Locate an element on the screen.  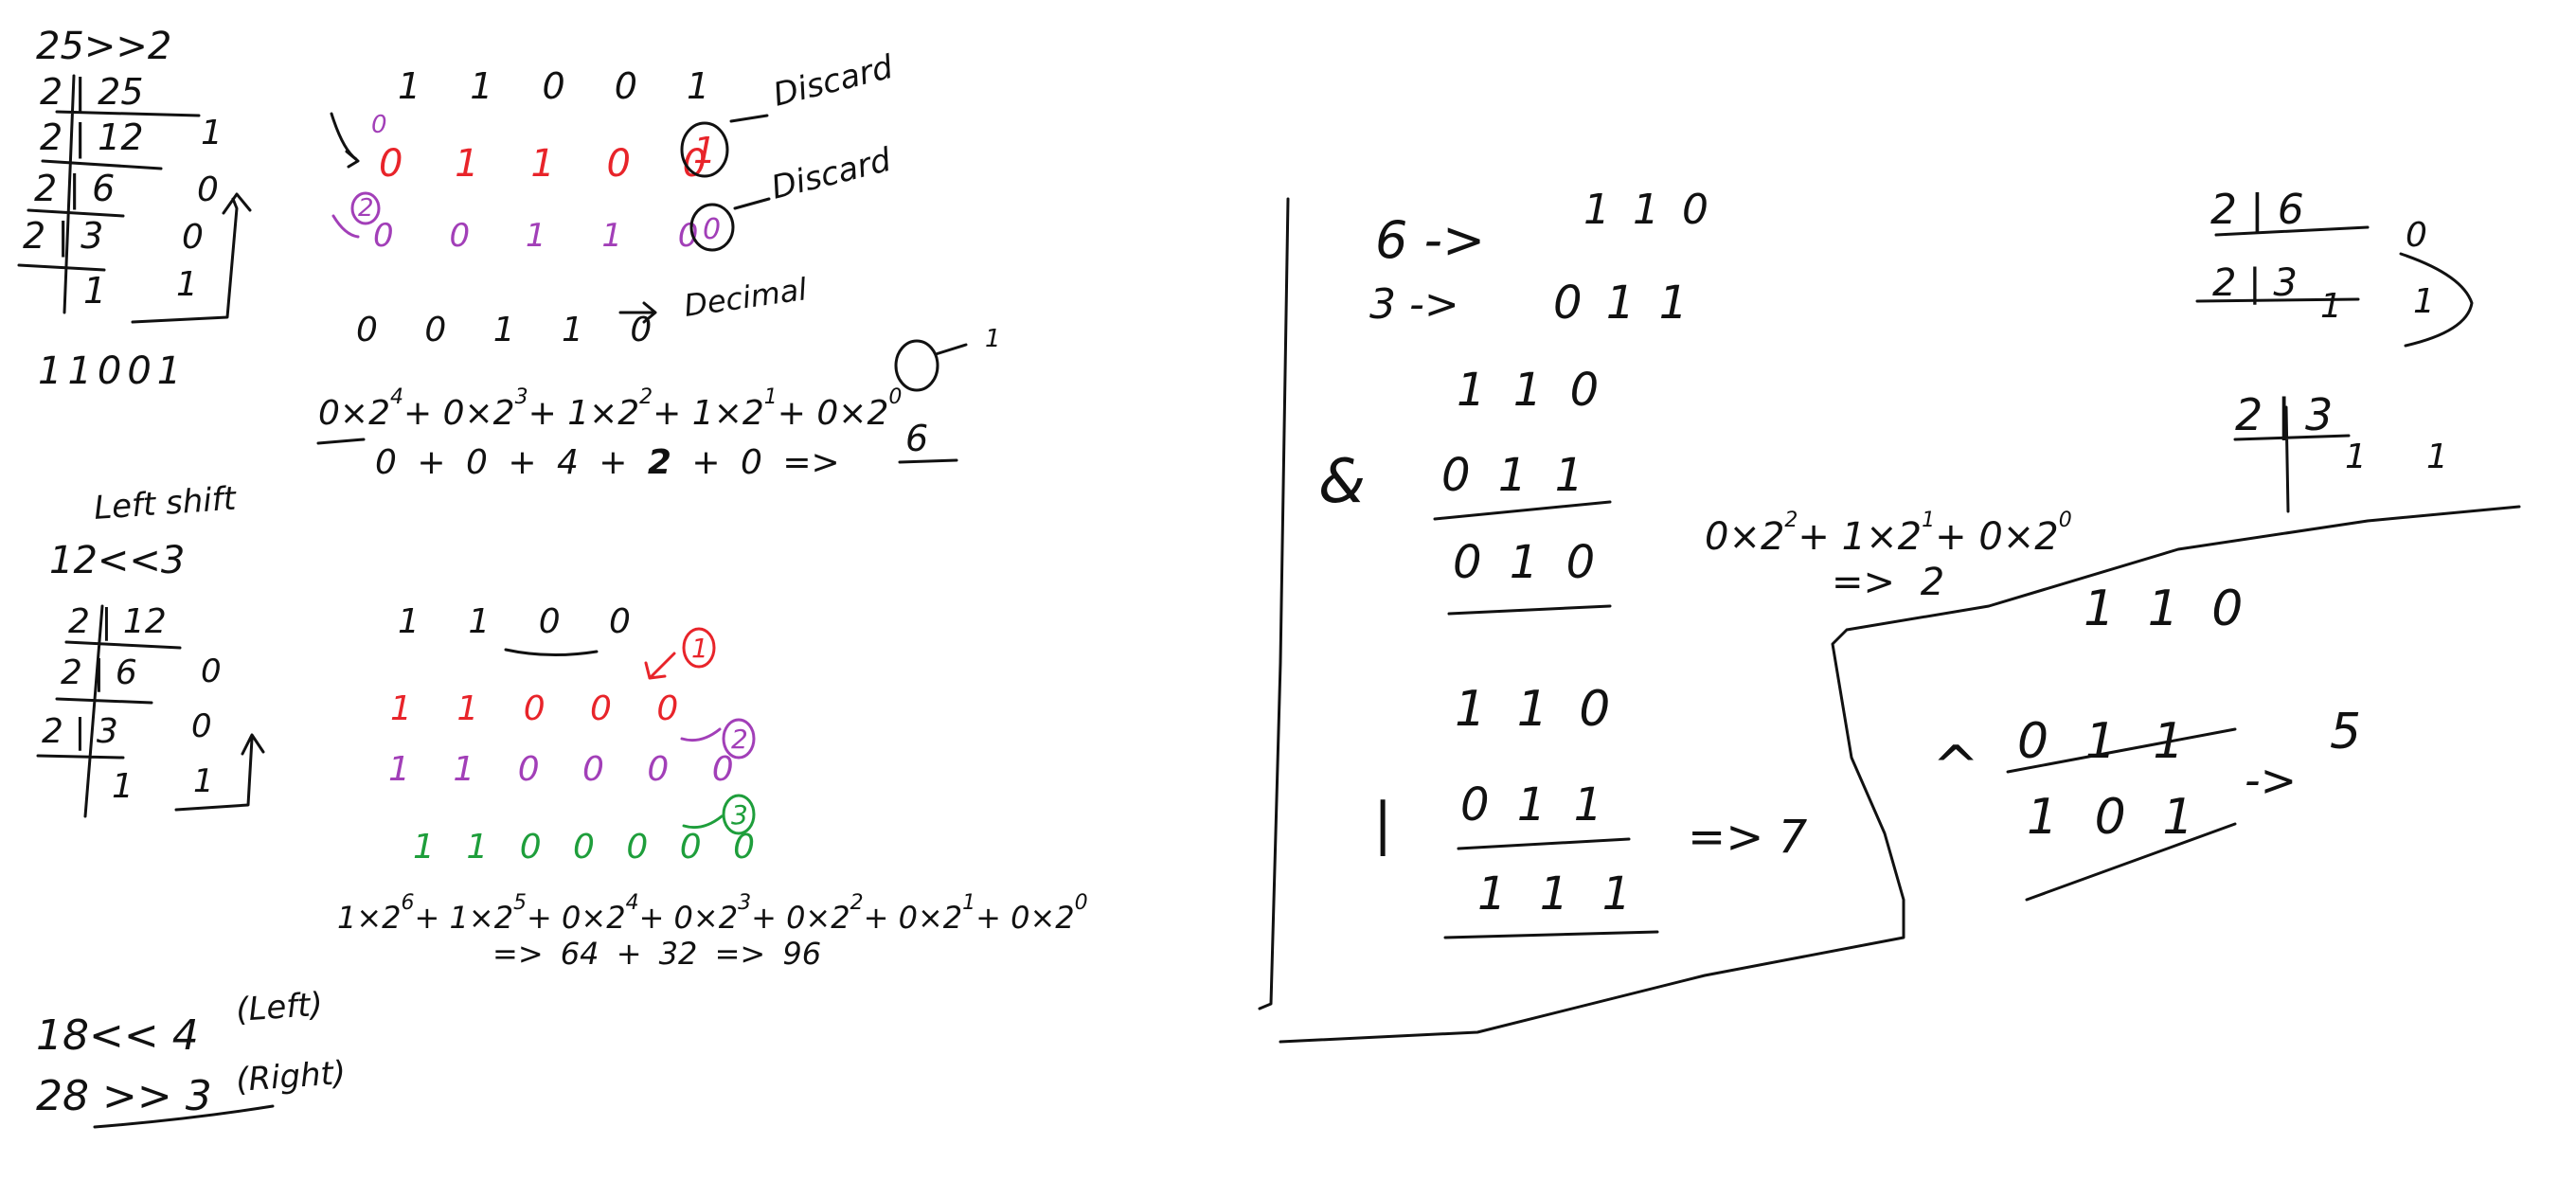
or-result-underline is located at coordinates (1551, 934).